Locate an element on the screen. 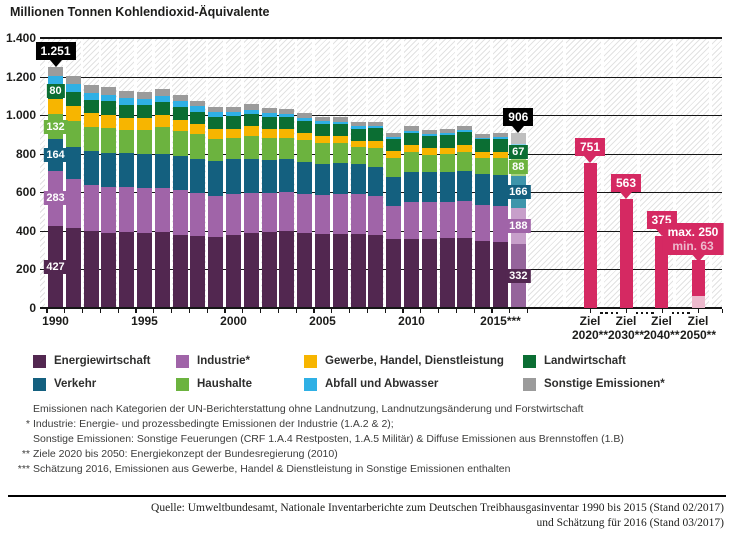 The height and width of the screenshot is (538, 734). bar-segment-2015-industrie is located at coordinates (500, 224).